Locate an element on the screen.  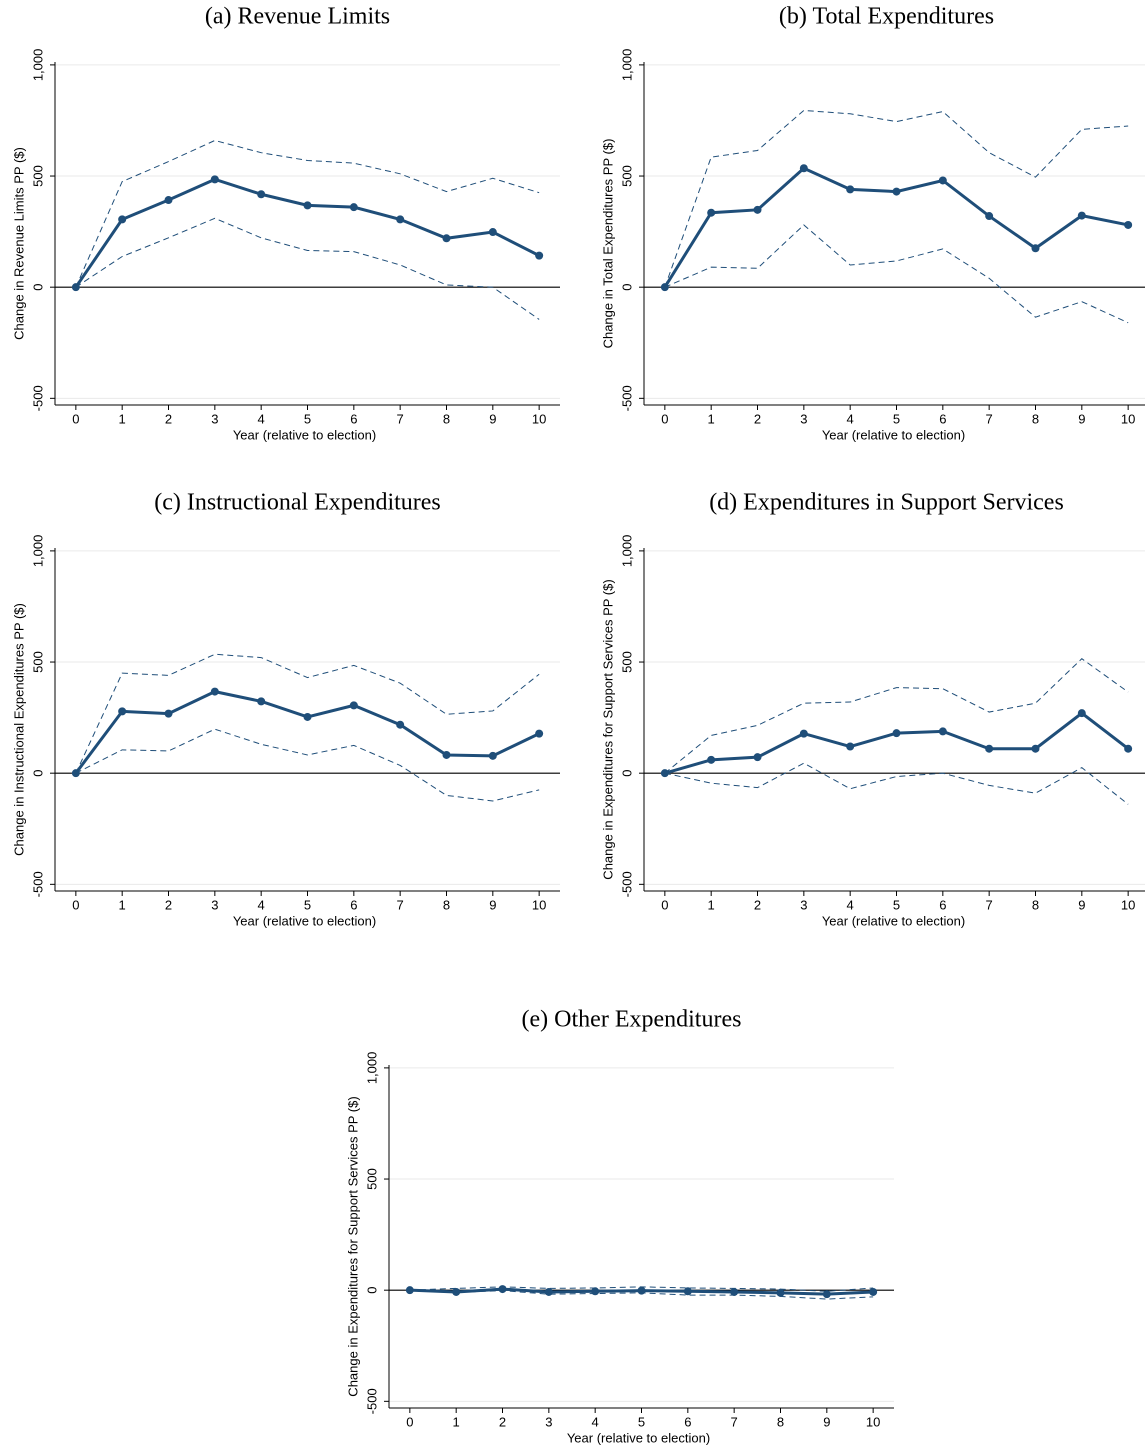
panel-title: (b) Total Expenditures is located at coordinates (886, 17).